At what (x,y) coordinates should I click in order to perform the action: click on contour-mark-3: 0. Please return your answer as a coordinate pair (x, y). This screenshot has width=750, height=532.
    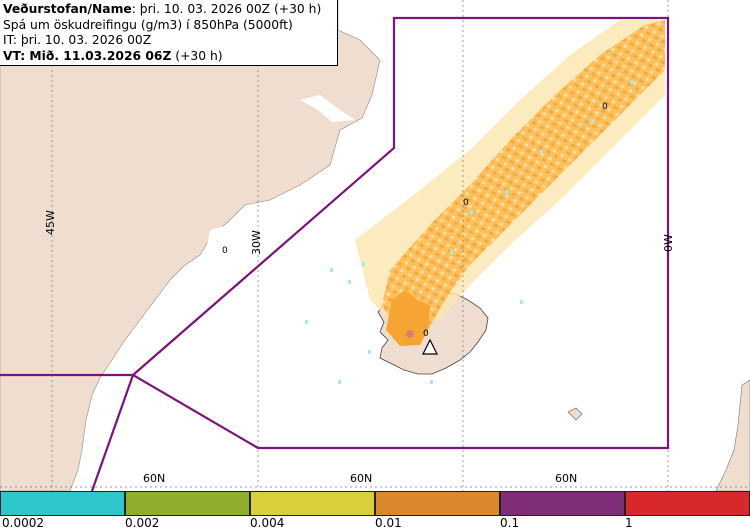
    Looking at the image, I should click on (225, 251).